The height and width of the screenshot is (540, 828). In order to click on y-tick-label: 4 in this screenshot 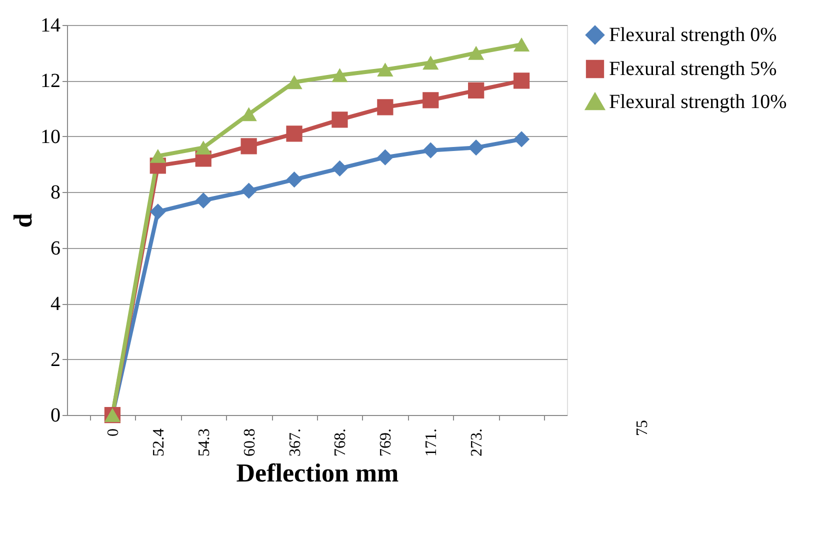, I will do `click(55, 304)`.